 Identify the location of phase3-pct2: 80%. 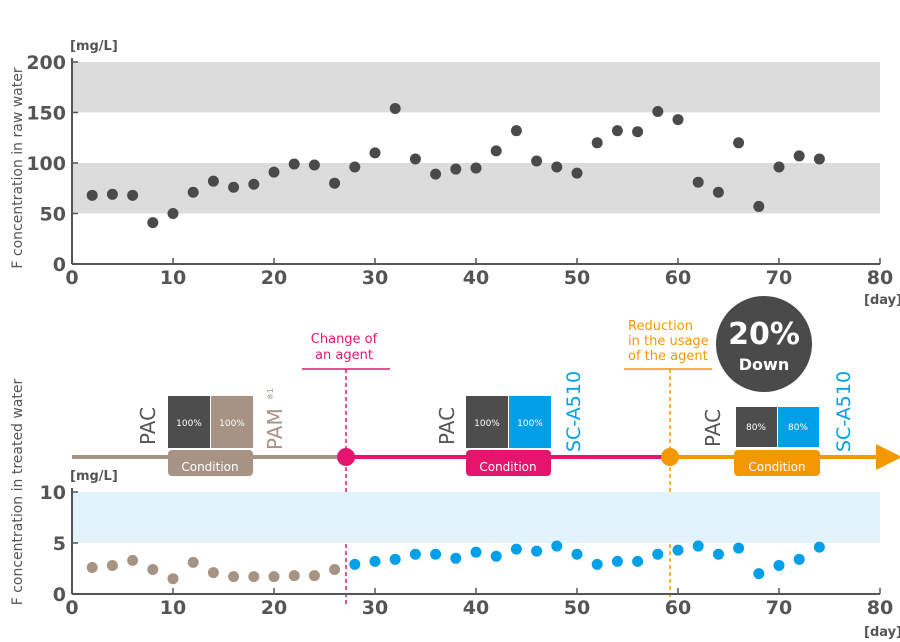
(798, 428).